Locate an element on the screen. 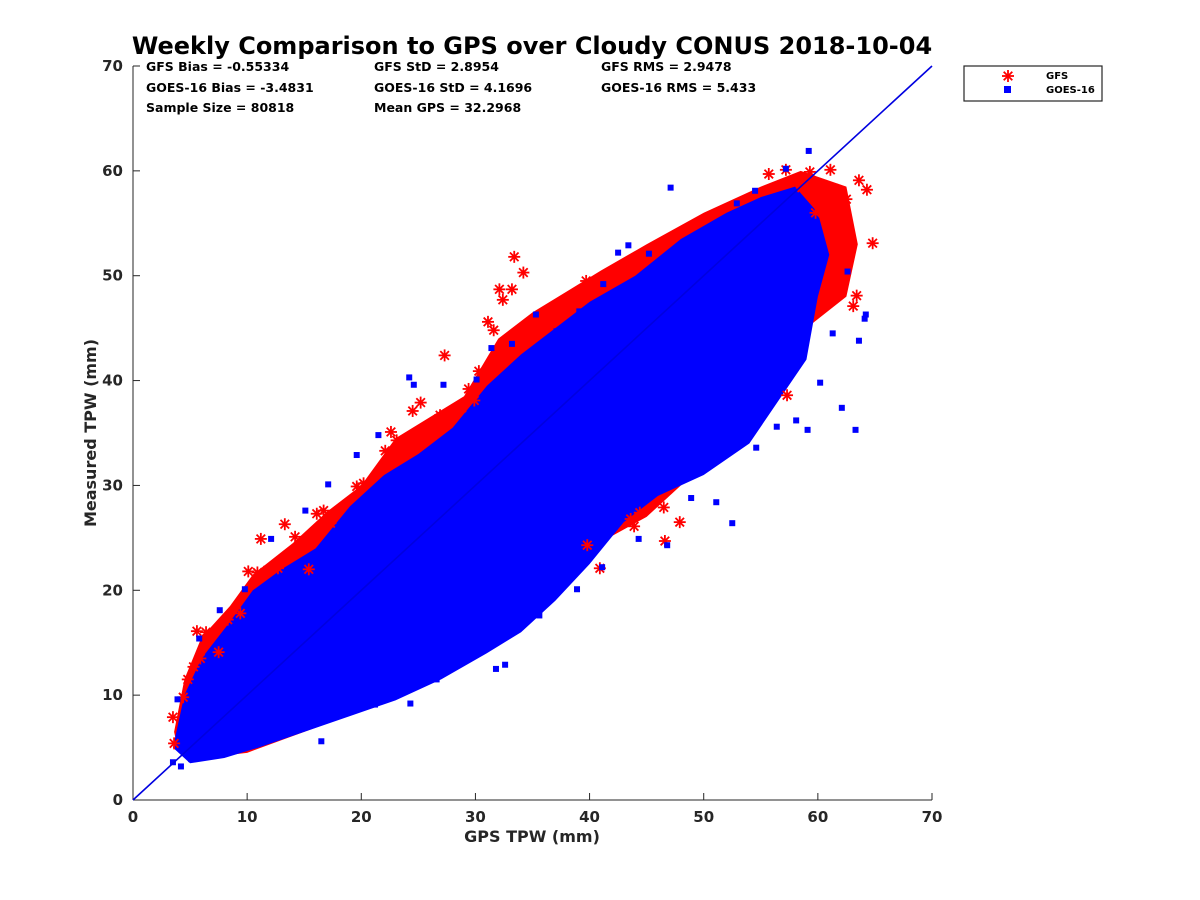  x-tick-label: 10 is located at coordinates (247, 817).